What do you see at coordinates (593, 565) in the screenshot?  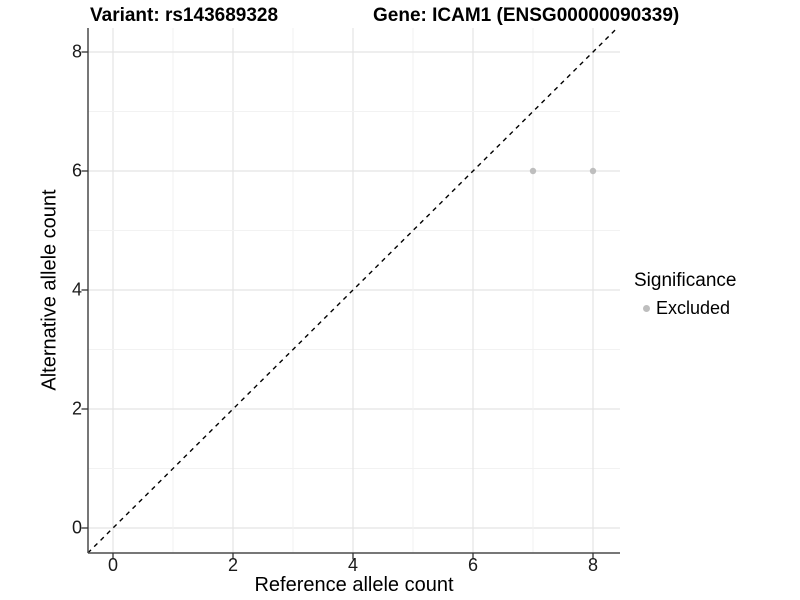 I see `x-tick-label-8: 8` at bounding box center [593, 565].